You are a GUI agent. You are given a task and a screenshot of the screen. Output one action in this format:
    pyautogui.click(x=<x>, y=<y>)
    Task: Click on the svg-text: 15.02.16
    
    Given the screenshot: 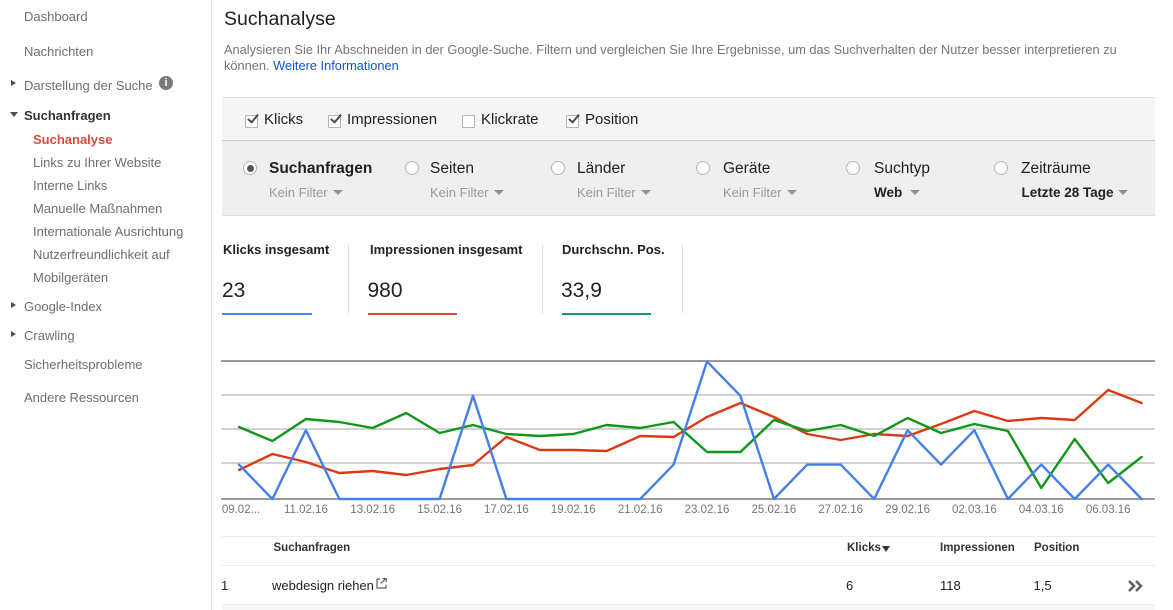 What is the action you would take?
    pyautogui.click(x=439, y=510)
    